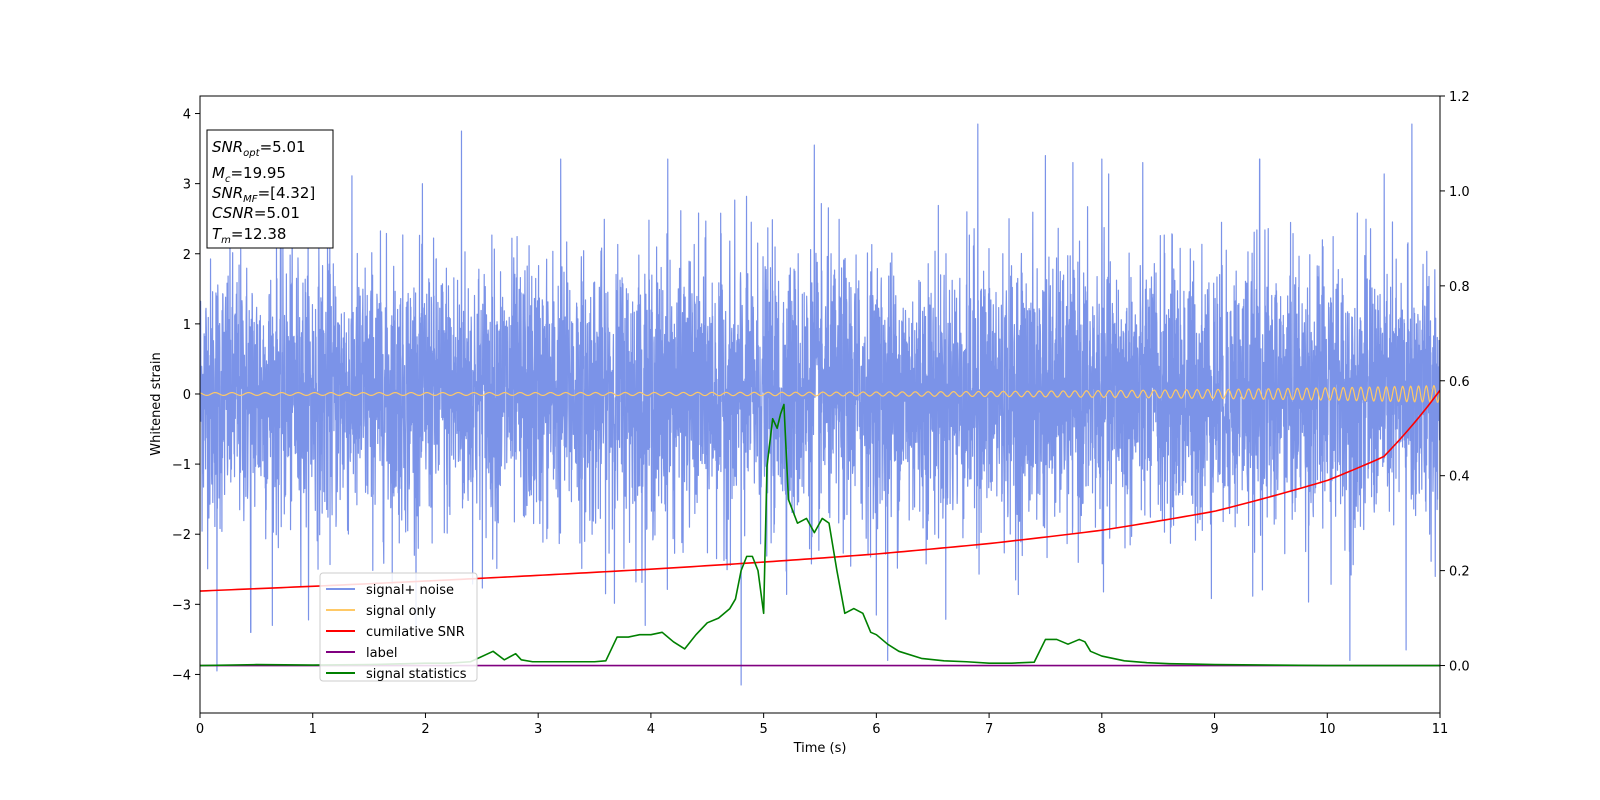 This screenshot has width=1600, height=800. I want to click on y-left-tick-label: −4, so click(181, 675).